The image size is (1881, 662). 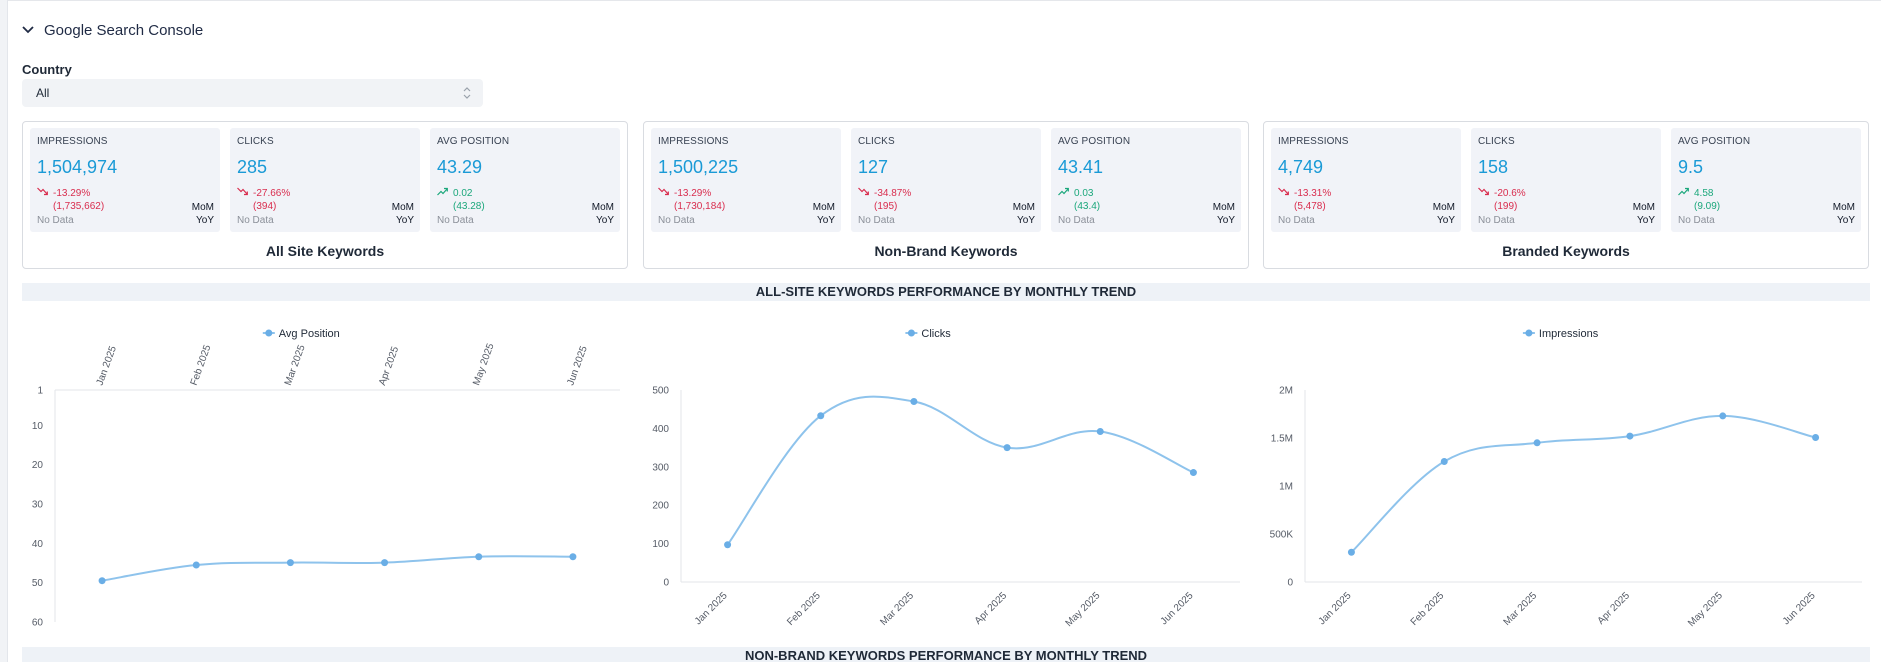 I want to click on kpi-tile-clicks: CLICKS 158 -20.6% (199) MoM No Data YoY, so click(x=1566, y=180).